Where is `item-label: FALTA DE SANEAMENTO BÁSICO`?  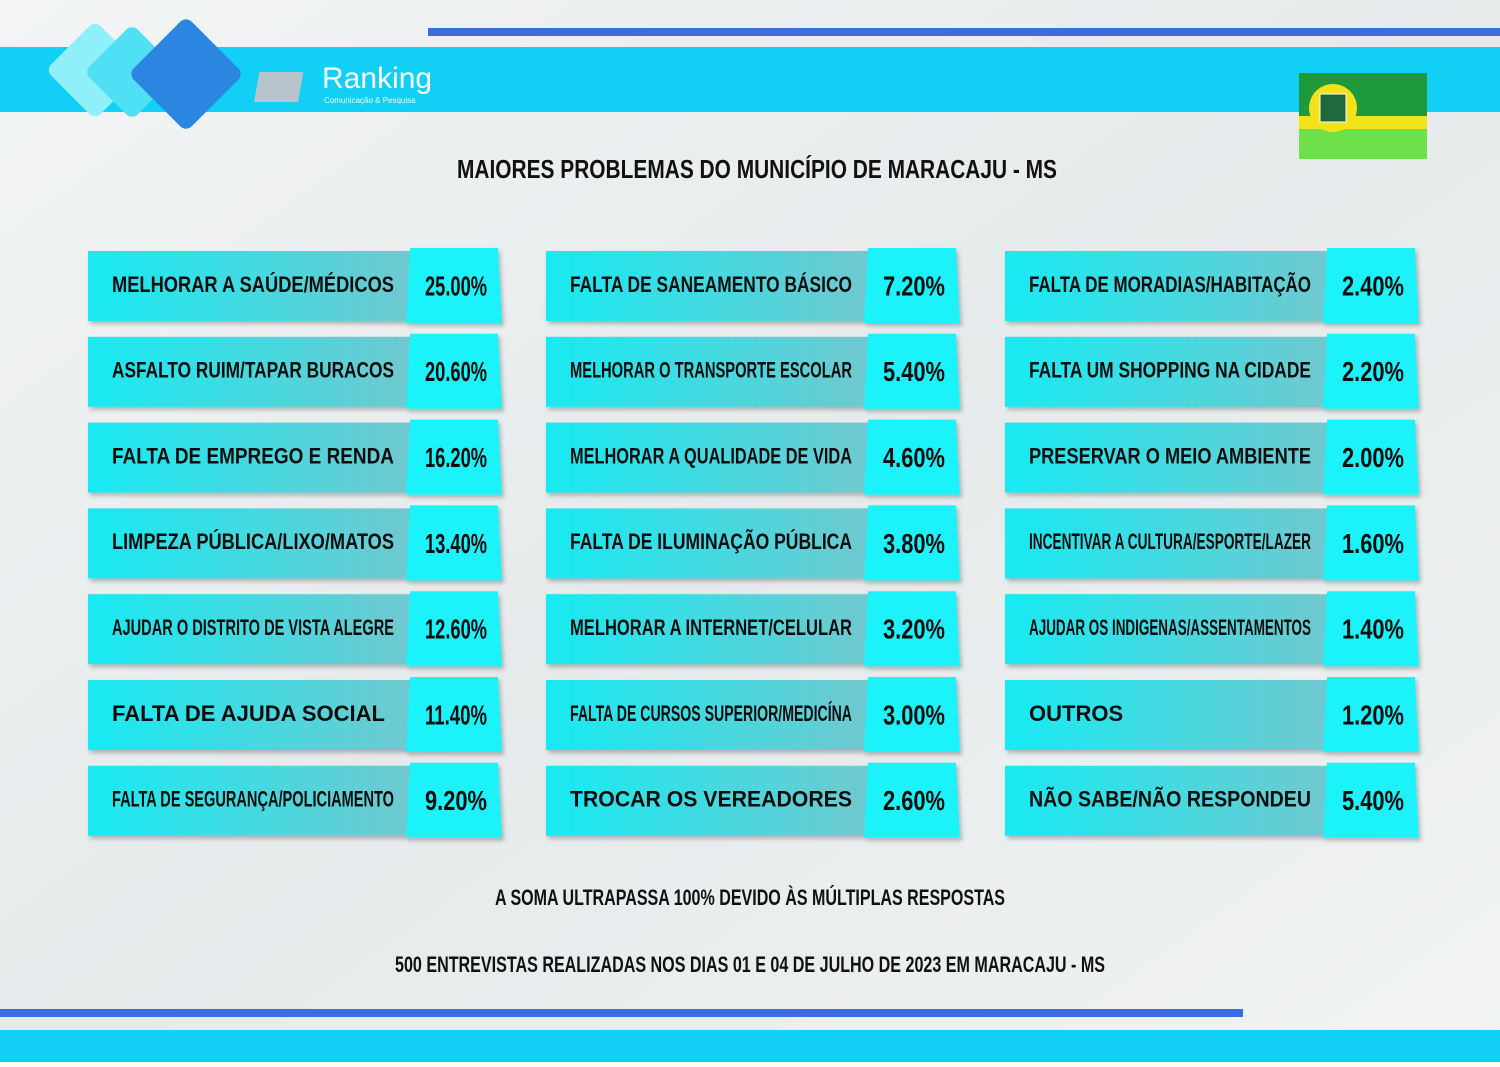
item-label: FALTA DE SANEAMENTO BÁSICO is located at coordinates (711, 284).